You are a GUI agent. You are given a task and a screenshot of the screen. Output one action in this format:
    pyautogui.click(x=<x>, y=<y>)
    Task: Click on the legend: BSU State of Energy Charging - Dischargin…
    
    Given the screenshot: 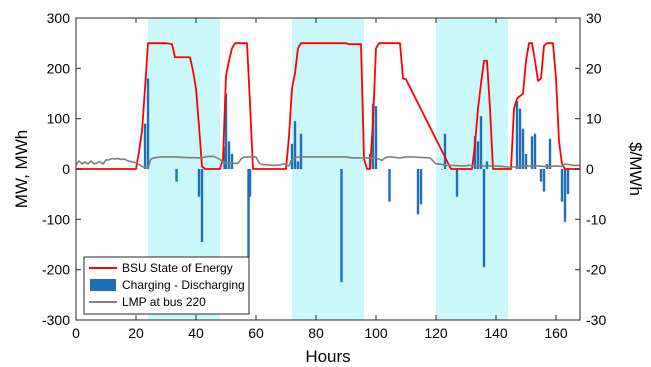 What is the action you would take?
    pyautogui.click(x=166, y=285)
    